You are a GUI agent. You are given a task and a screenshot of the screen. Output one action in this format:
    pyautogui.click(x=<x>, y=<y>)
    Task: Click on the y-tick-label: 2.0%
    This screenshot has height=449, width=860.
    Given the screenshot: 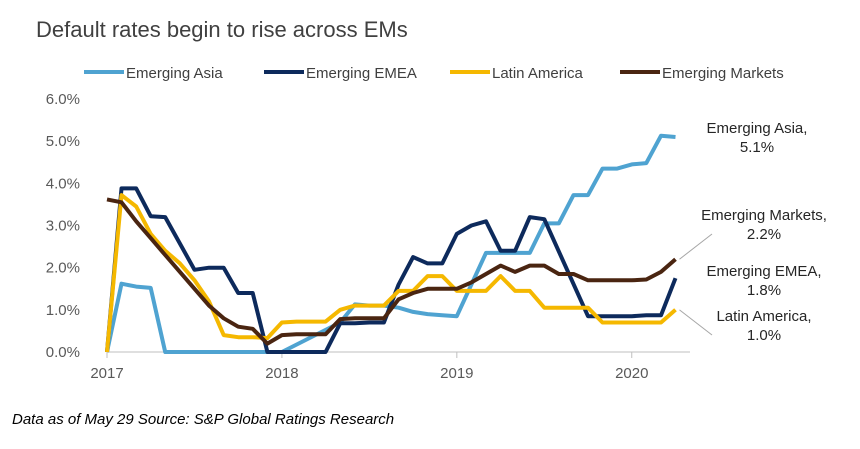 What is the action you would take?
    pyautogui.click(x=63, y=268)
    